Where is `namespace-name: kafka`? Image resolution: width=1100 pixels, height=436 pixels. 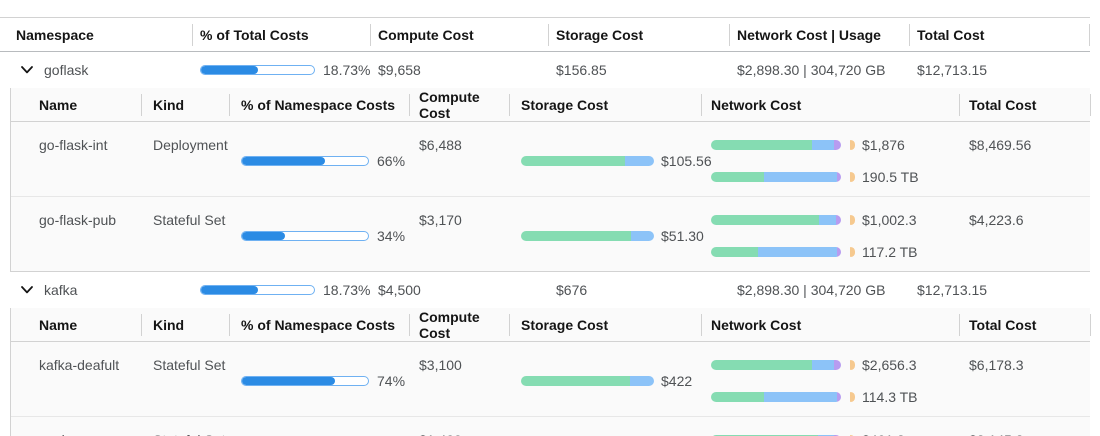 namespace-name: kafka is located at coordinates (61, 290).